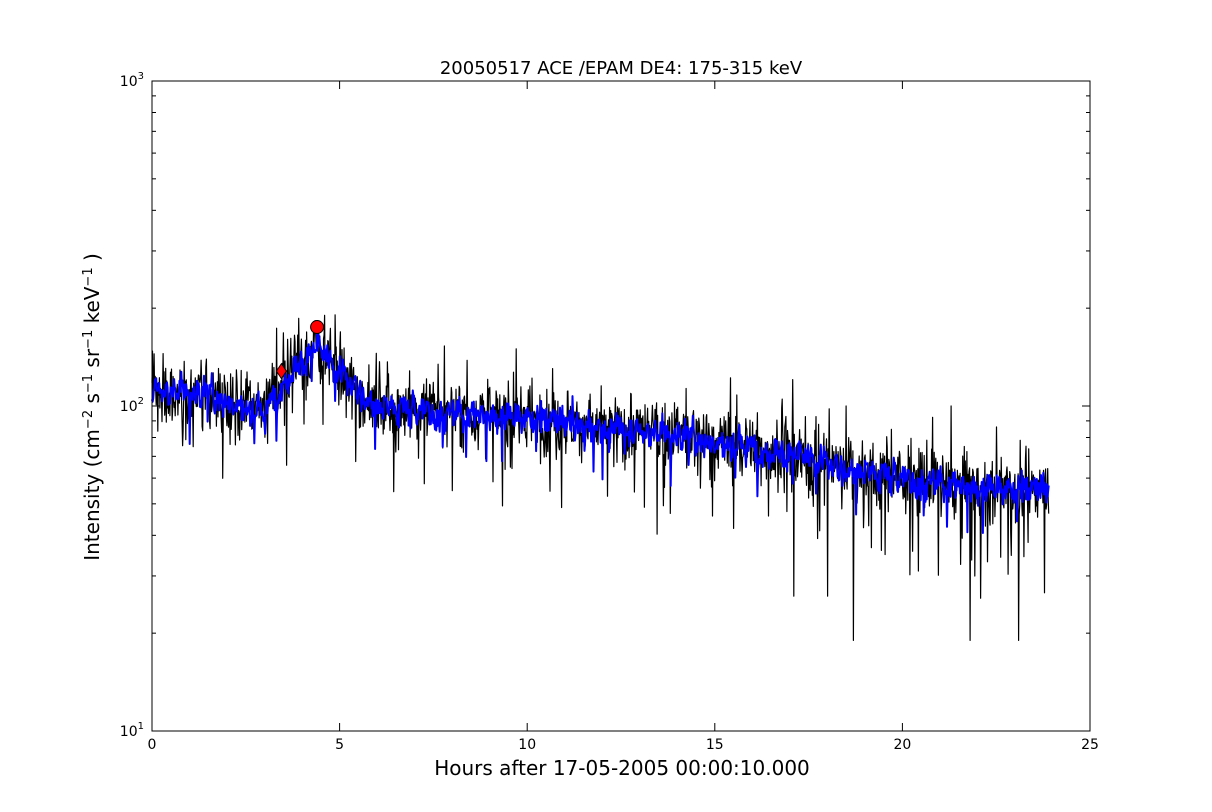 The height and width of the screenshot is (812, 1212). What do you see at coordinates (88, 339) in the screenshot?
I see `y-label-sup-sr: −1` at bounding box center [88, 339].